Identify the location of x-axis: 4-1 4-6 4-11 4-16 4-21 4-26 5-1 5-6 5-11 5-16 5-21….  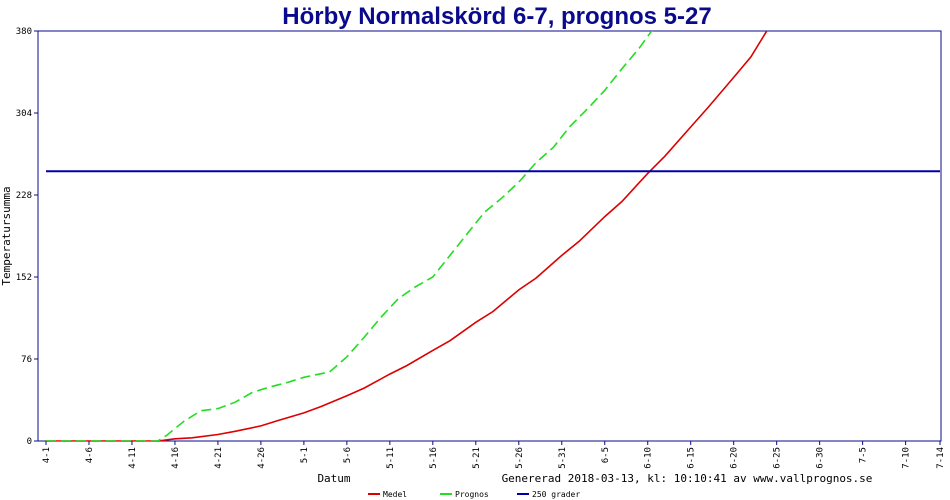
(494, 455).